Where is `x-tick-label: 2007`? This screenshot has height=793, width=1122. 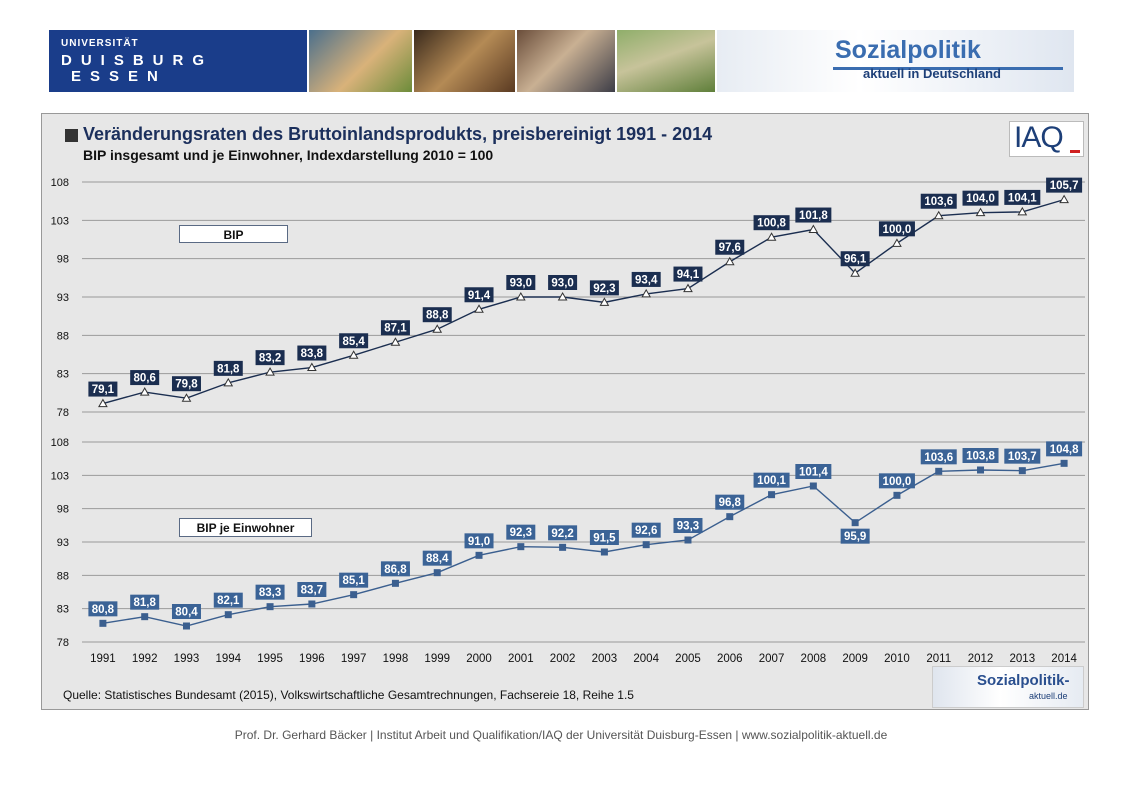 x-tick-label: 2007 is located at coordinates (772, 659).